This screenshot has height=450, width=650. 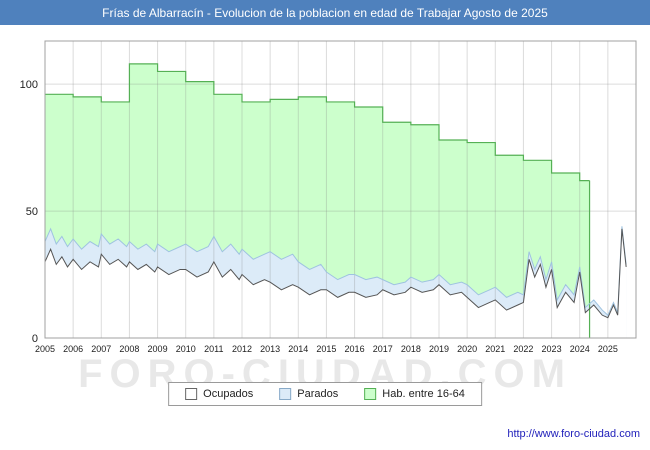 What do you see at coordinates (129, 349) in the screenshot?
I see `svg-text: 2008` at bounding box center [129, 349].